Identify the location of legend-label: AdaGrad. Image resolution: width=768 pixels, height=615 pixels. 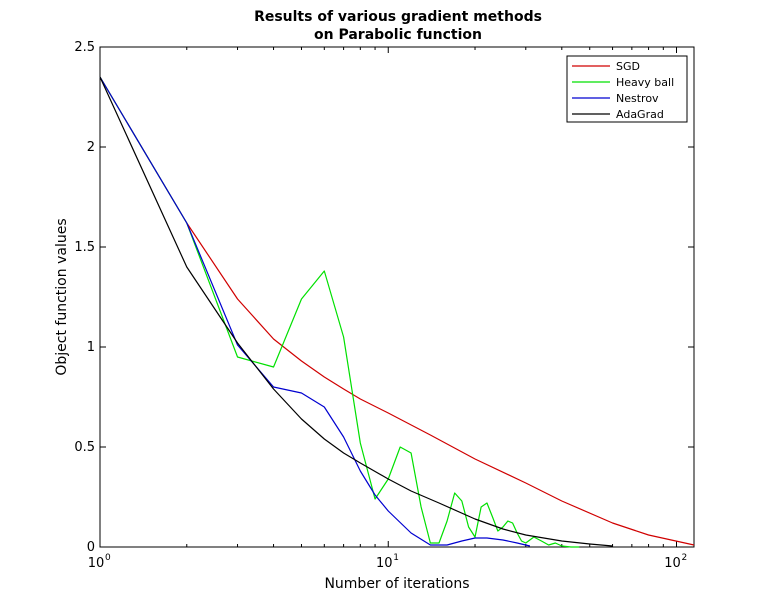
(640, 114).